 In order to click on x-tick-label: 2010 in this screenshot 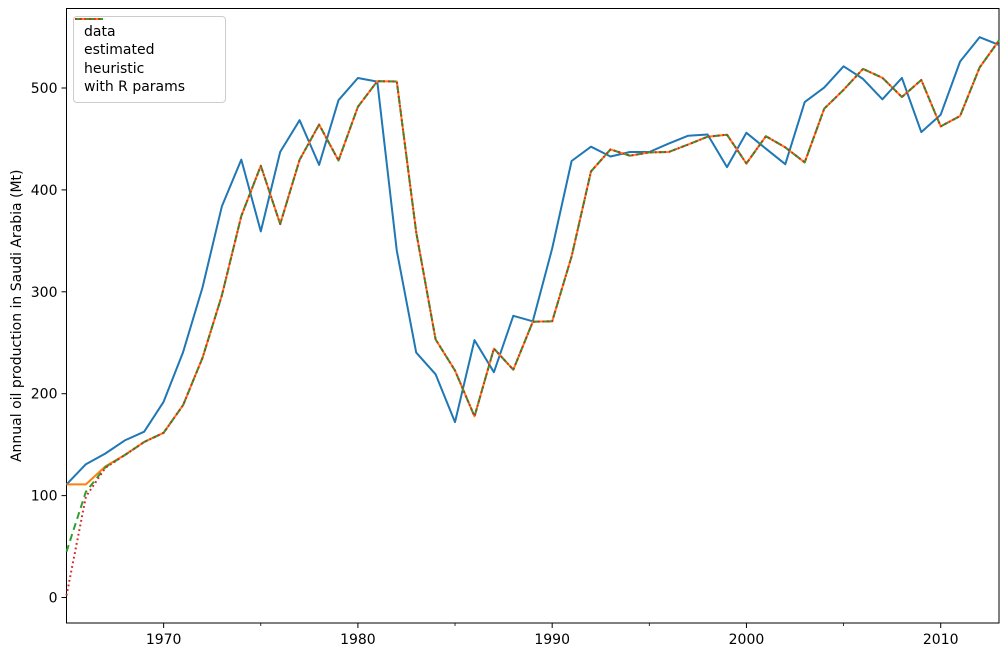, I will do `click(941, 640)`.